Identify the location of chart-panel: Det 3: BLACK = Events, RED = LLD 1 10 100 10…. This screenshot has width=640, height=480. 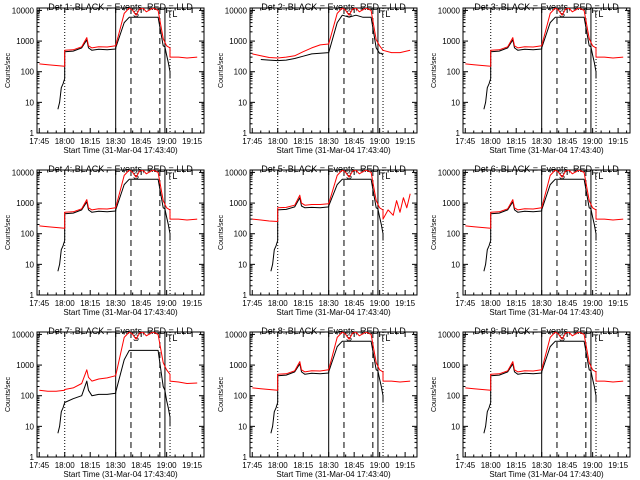
(531, 78).